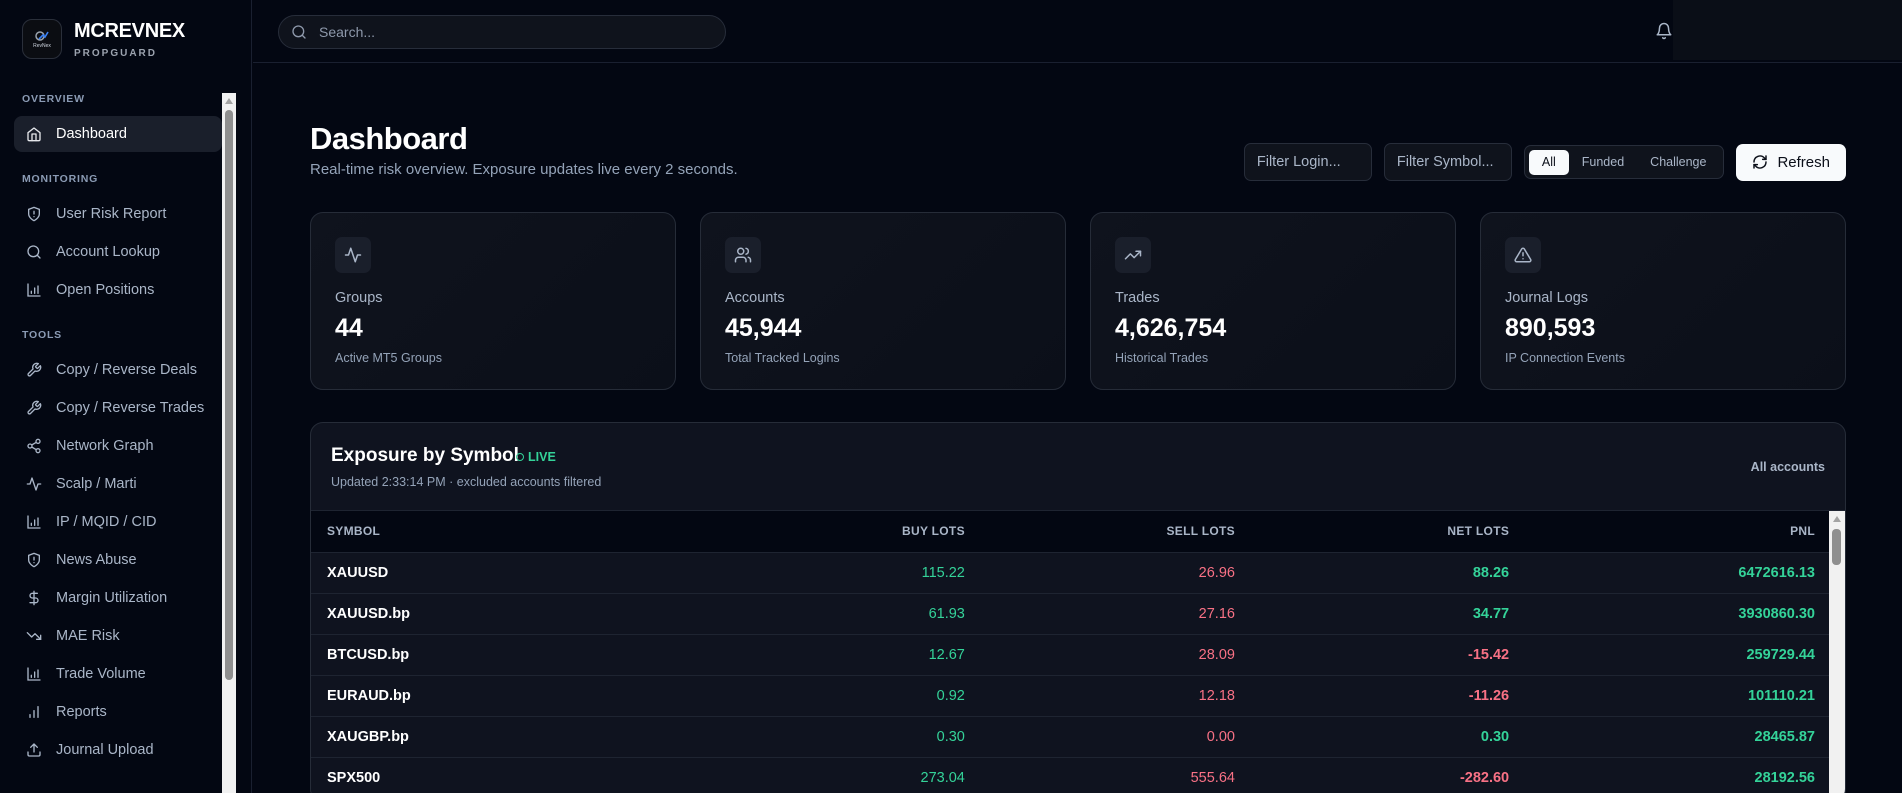 This screenshot has height=793, width=1902. Describe the element at coordinates (942, 777) in the screenshot. I see `cell-buy-lots: 273.04` at that location.